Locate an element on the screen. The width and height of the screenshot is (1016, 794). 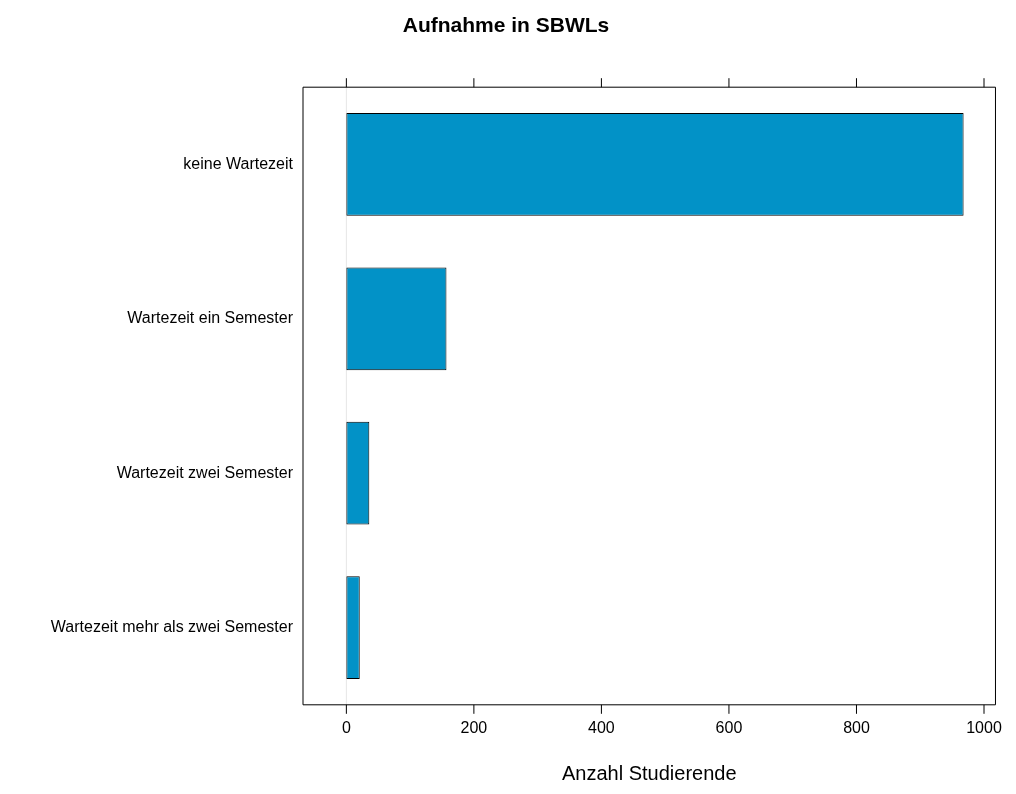
x-tick-label: 1000 is located at coordinates (984, 727).